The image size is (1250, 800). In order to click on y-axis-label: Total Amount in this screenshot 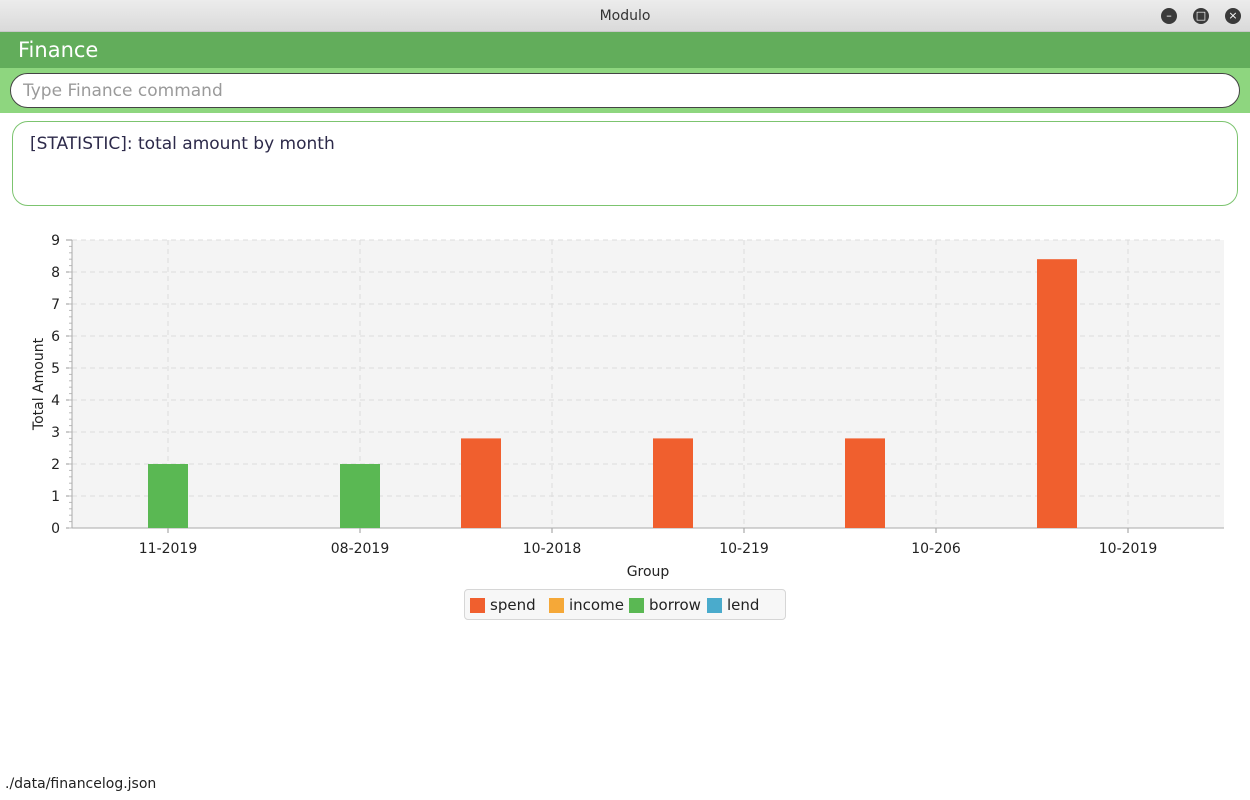, I will do `click(39, 384)`.